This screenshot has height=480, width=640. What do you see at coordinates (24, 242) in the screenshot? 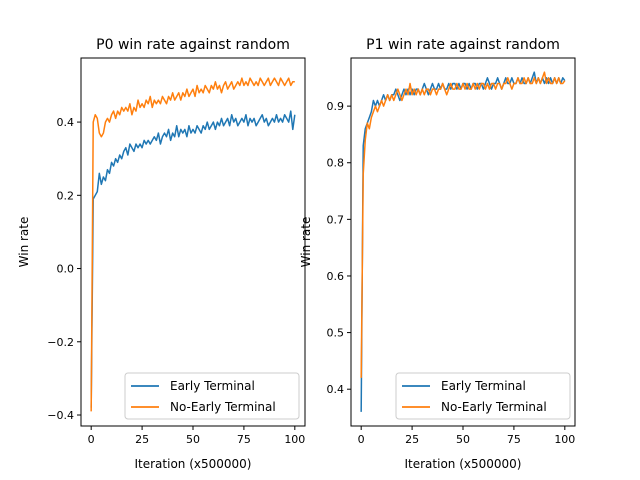
I see `chart-p0-ylabel: Win rate` at bounding box center [24, 242].